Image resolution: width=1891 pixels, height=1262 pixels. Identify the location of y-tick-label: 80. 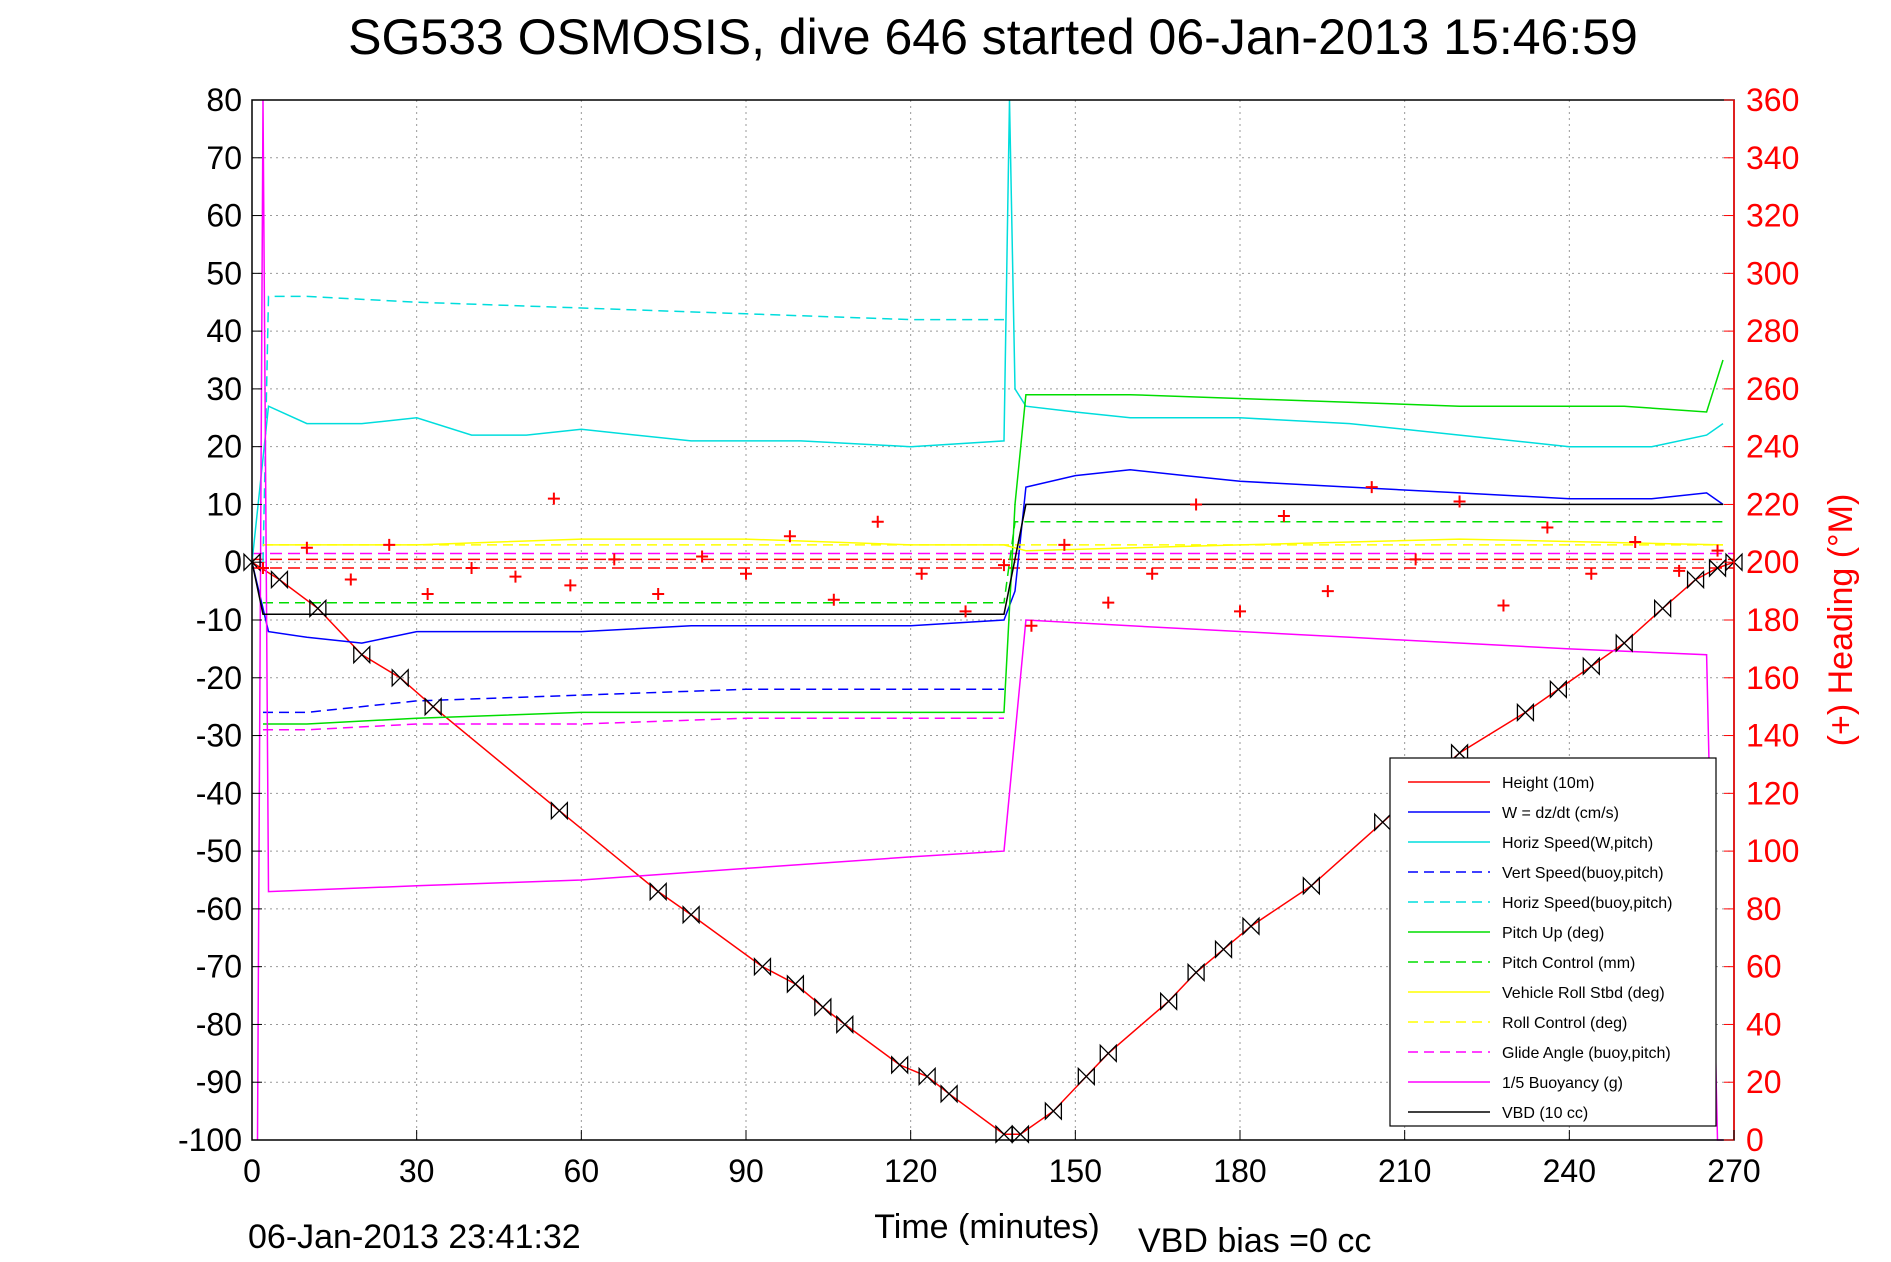
(224, 100).